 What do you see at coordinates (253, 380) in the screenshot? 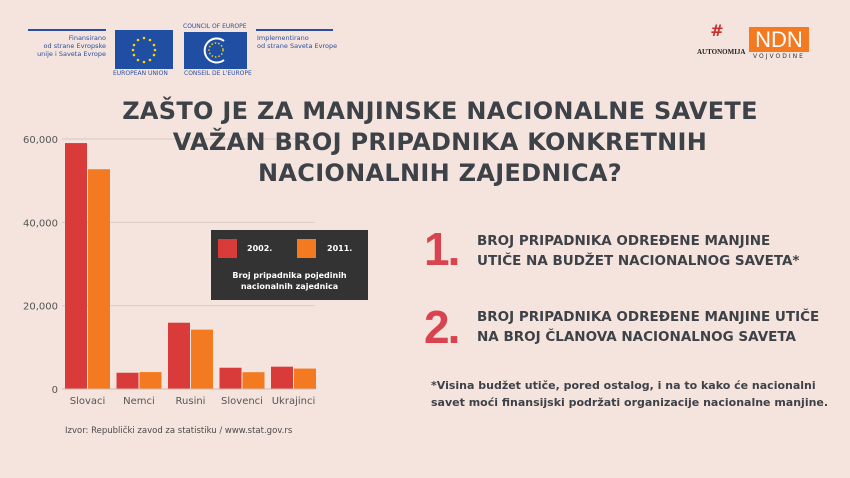
I see `bar-slovenci-2011` at bounding box center [253, 380].